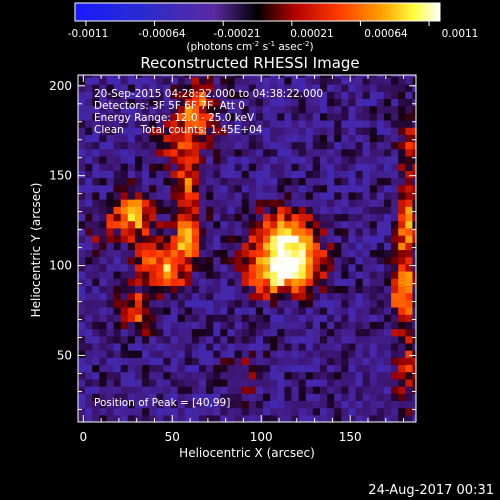  What do you see at coordinates (350, 437) in the screenshot?
I see `x-tick-label: 150` at bounding box center [350, 437].